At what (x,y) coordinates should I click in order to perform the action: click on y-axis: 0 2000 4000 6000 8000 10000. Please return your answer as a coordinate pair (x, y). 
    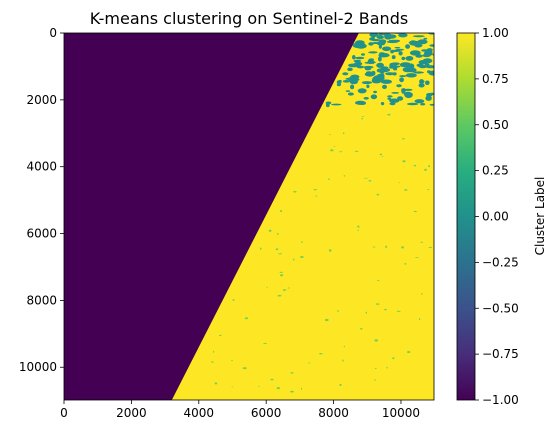
    Looking at the image, I should click on (41, 200).